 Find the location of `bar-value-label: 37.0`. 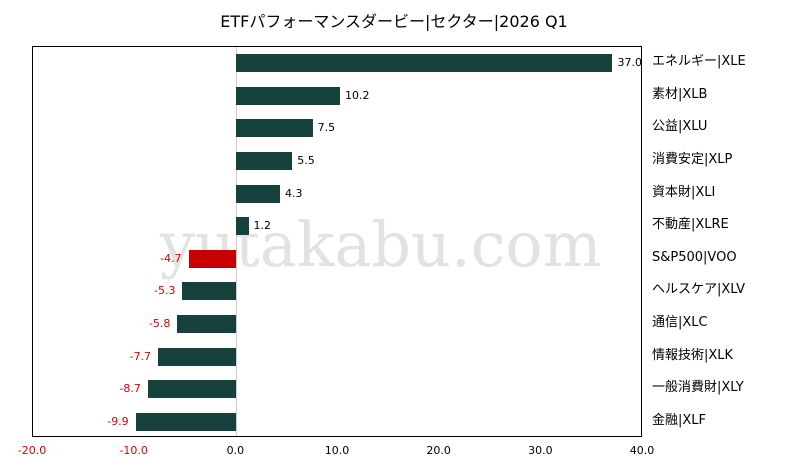

bar-value-label: 37.0 is located at coordinates (630, 63).